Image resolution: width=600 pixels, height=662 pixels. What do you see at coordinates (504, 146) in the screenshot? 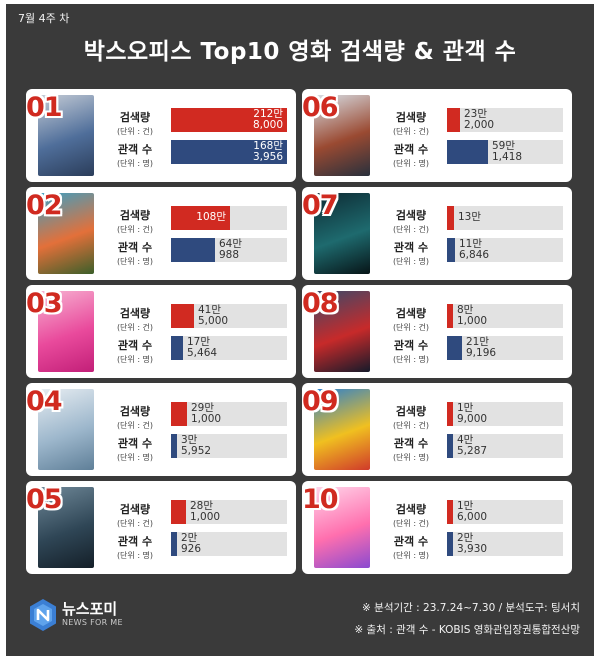
I see `audience-value-man: 59만` at bounding box center [504, 146].